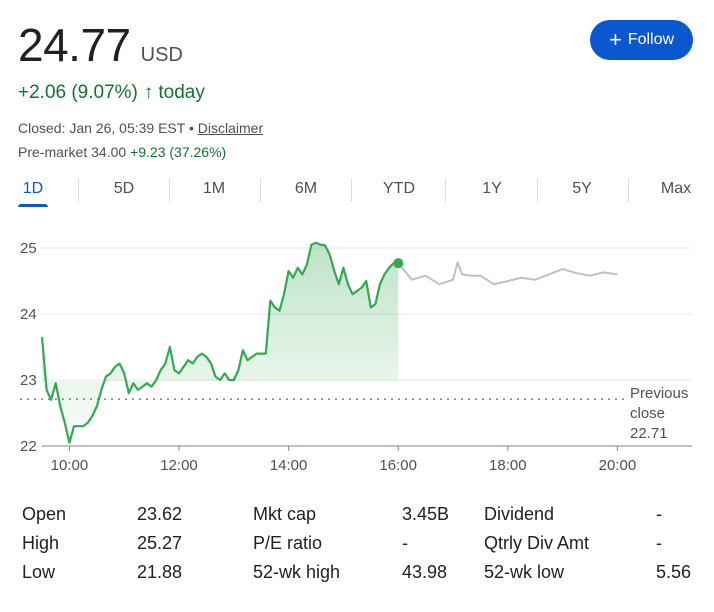 The height and width of the screenshot is (612, 714). I want to click on stat-label-high: High, so click(41, 543).